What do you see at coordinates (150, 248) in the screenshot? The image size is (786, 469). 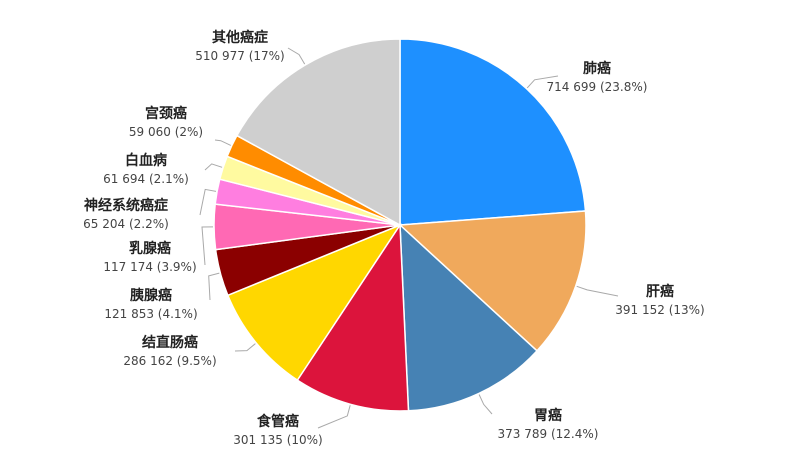 I see `slice-name-label: 乳腺癌` at bounding box center [150, 248].